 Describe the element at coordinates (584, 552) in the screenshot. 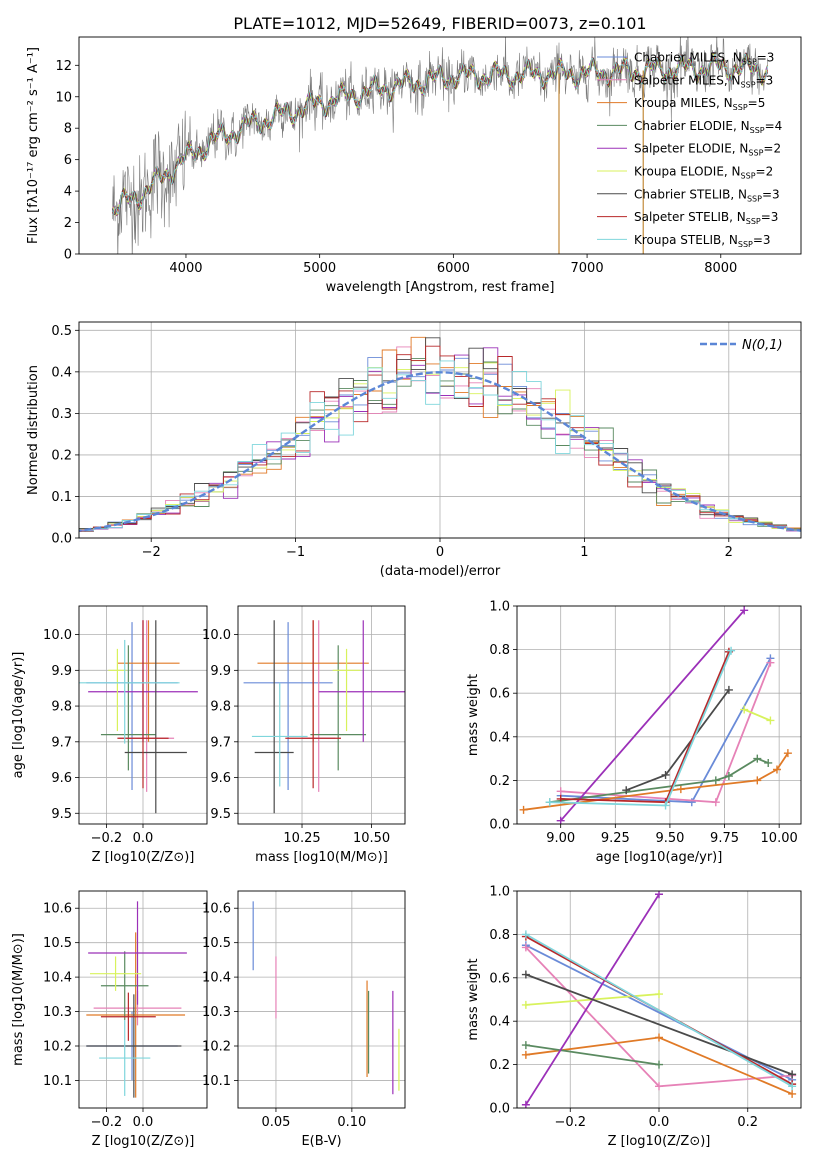

I see `x-tick-label: 1` at that location.